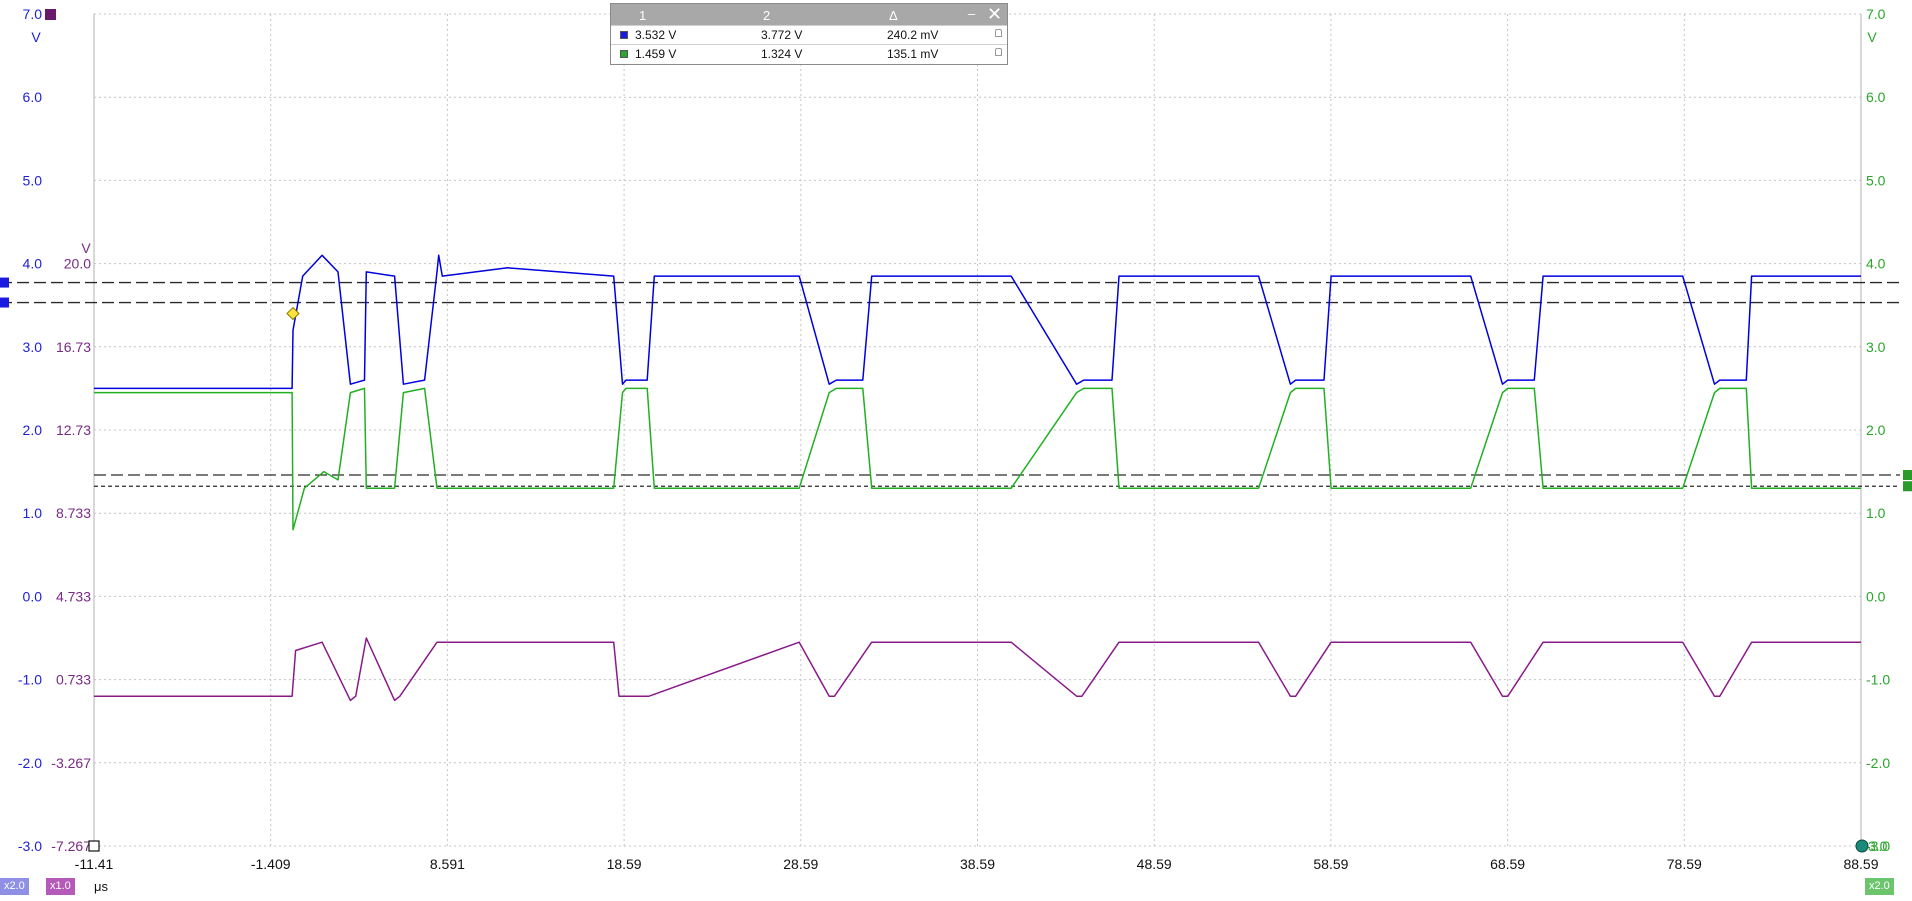 The height and width of the screenshot is (901, 1912). Describe the element at coordinates (33, 180) in the screenshot. I see `left-axis-tick-label: 5.0` at that location.